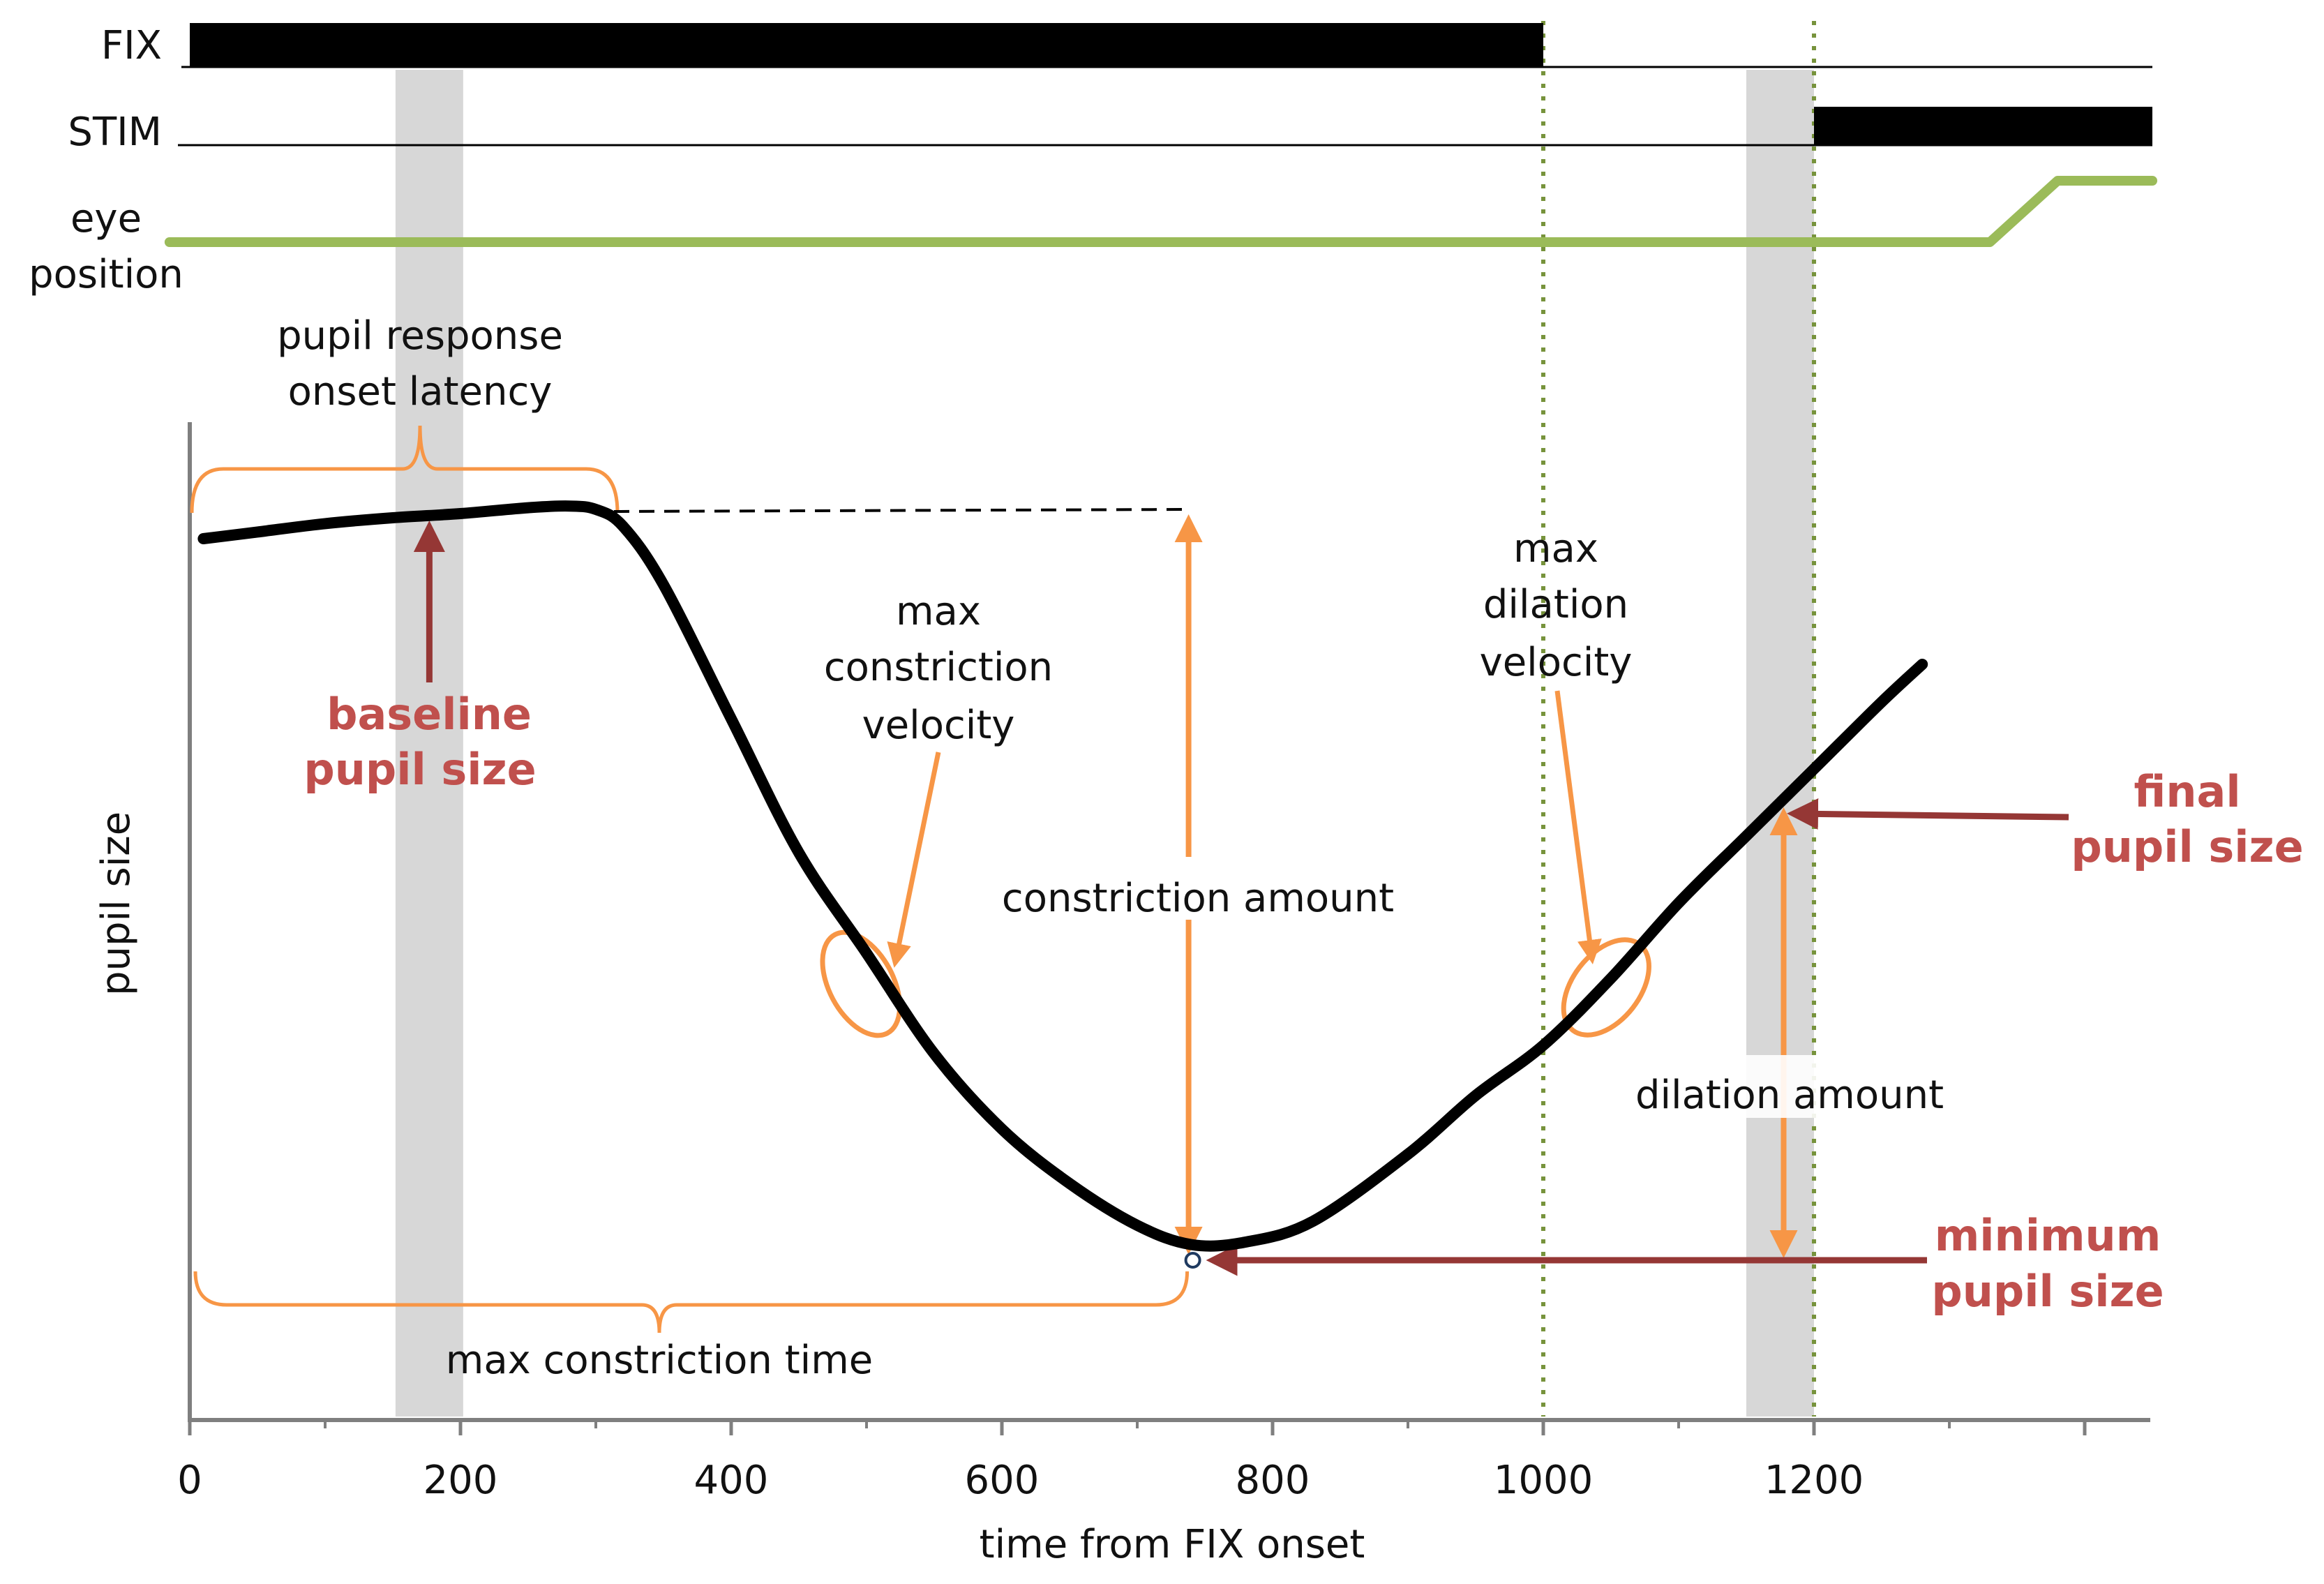  Describe the element at coordinates (131, 46) in the screenshot. I see `fix-row-label: FIX` at that location.